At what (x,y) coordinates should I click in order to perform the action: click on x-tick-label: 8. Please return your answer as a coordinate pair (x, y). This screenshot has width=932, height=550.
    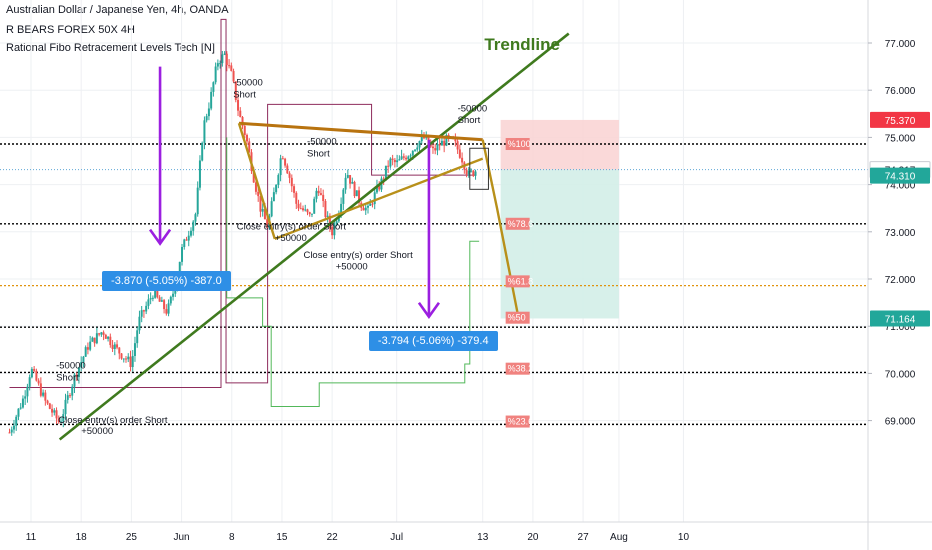
    Looking at the image, I should click on (232, 537).